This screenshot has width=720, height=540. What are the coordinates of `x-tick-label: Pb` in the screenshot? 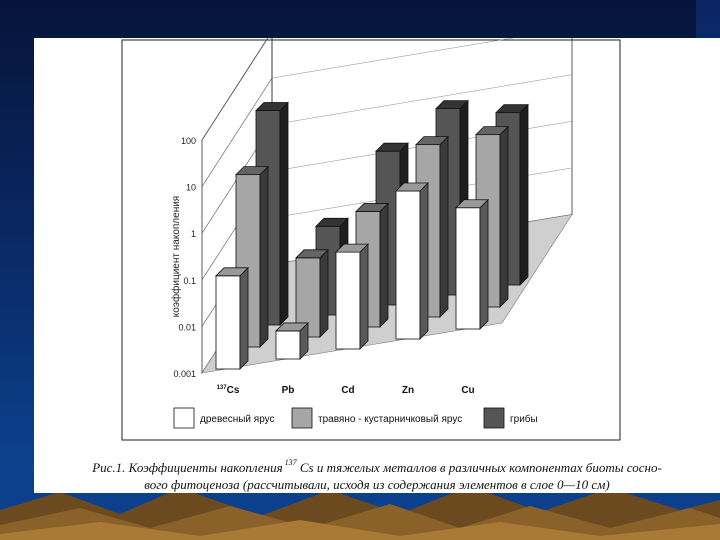 It's located at (288, 390).